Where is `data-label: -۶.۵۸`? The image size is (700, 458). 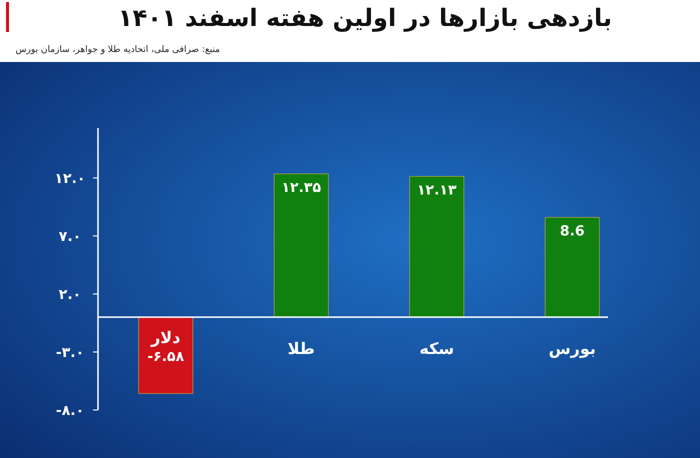
data-label: -۶.۵۸ is located at coordinates (166, 357).